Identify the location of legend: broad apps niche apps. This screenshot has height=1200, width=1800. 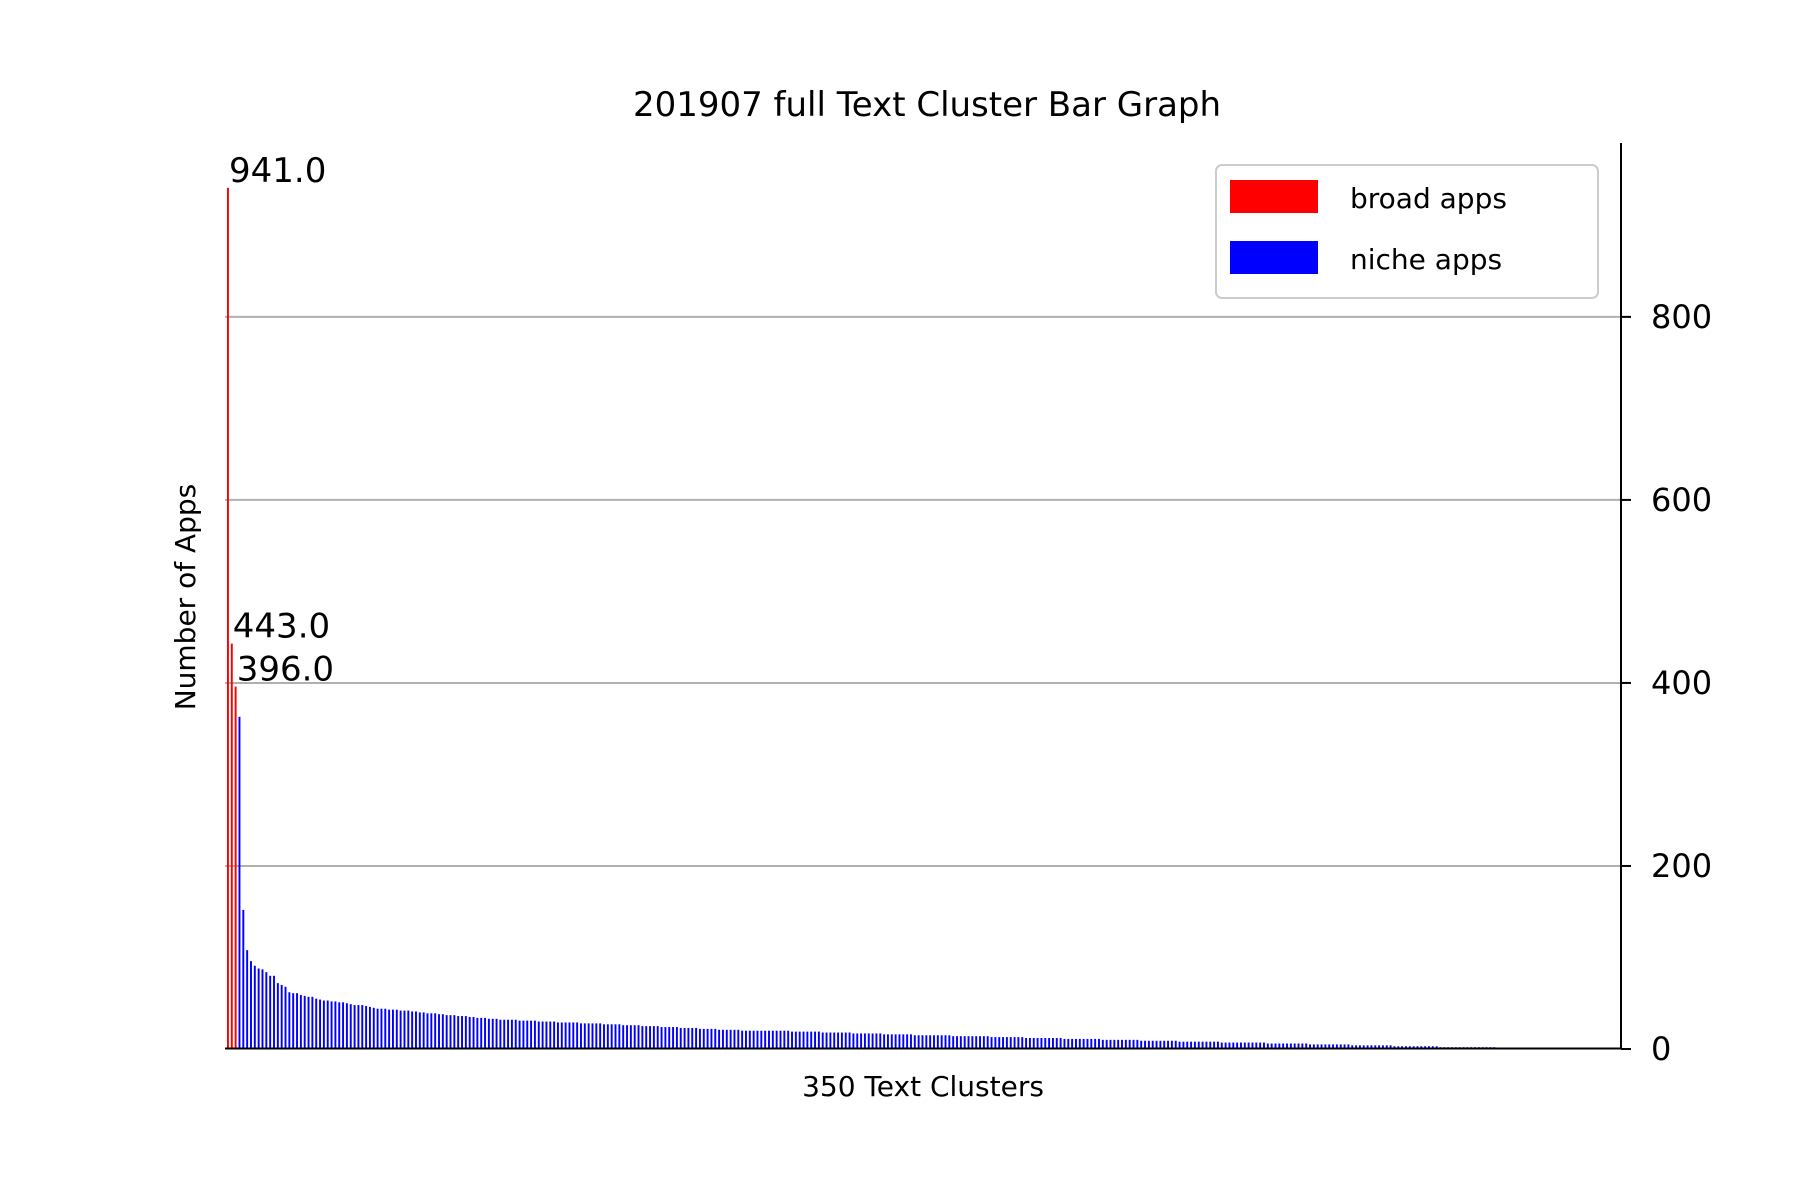
(1407, 231).